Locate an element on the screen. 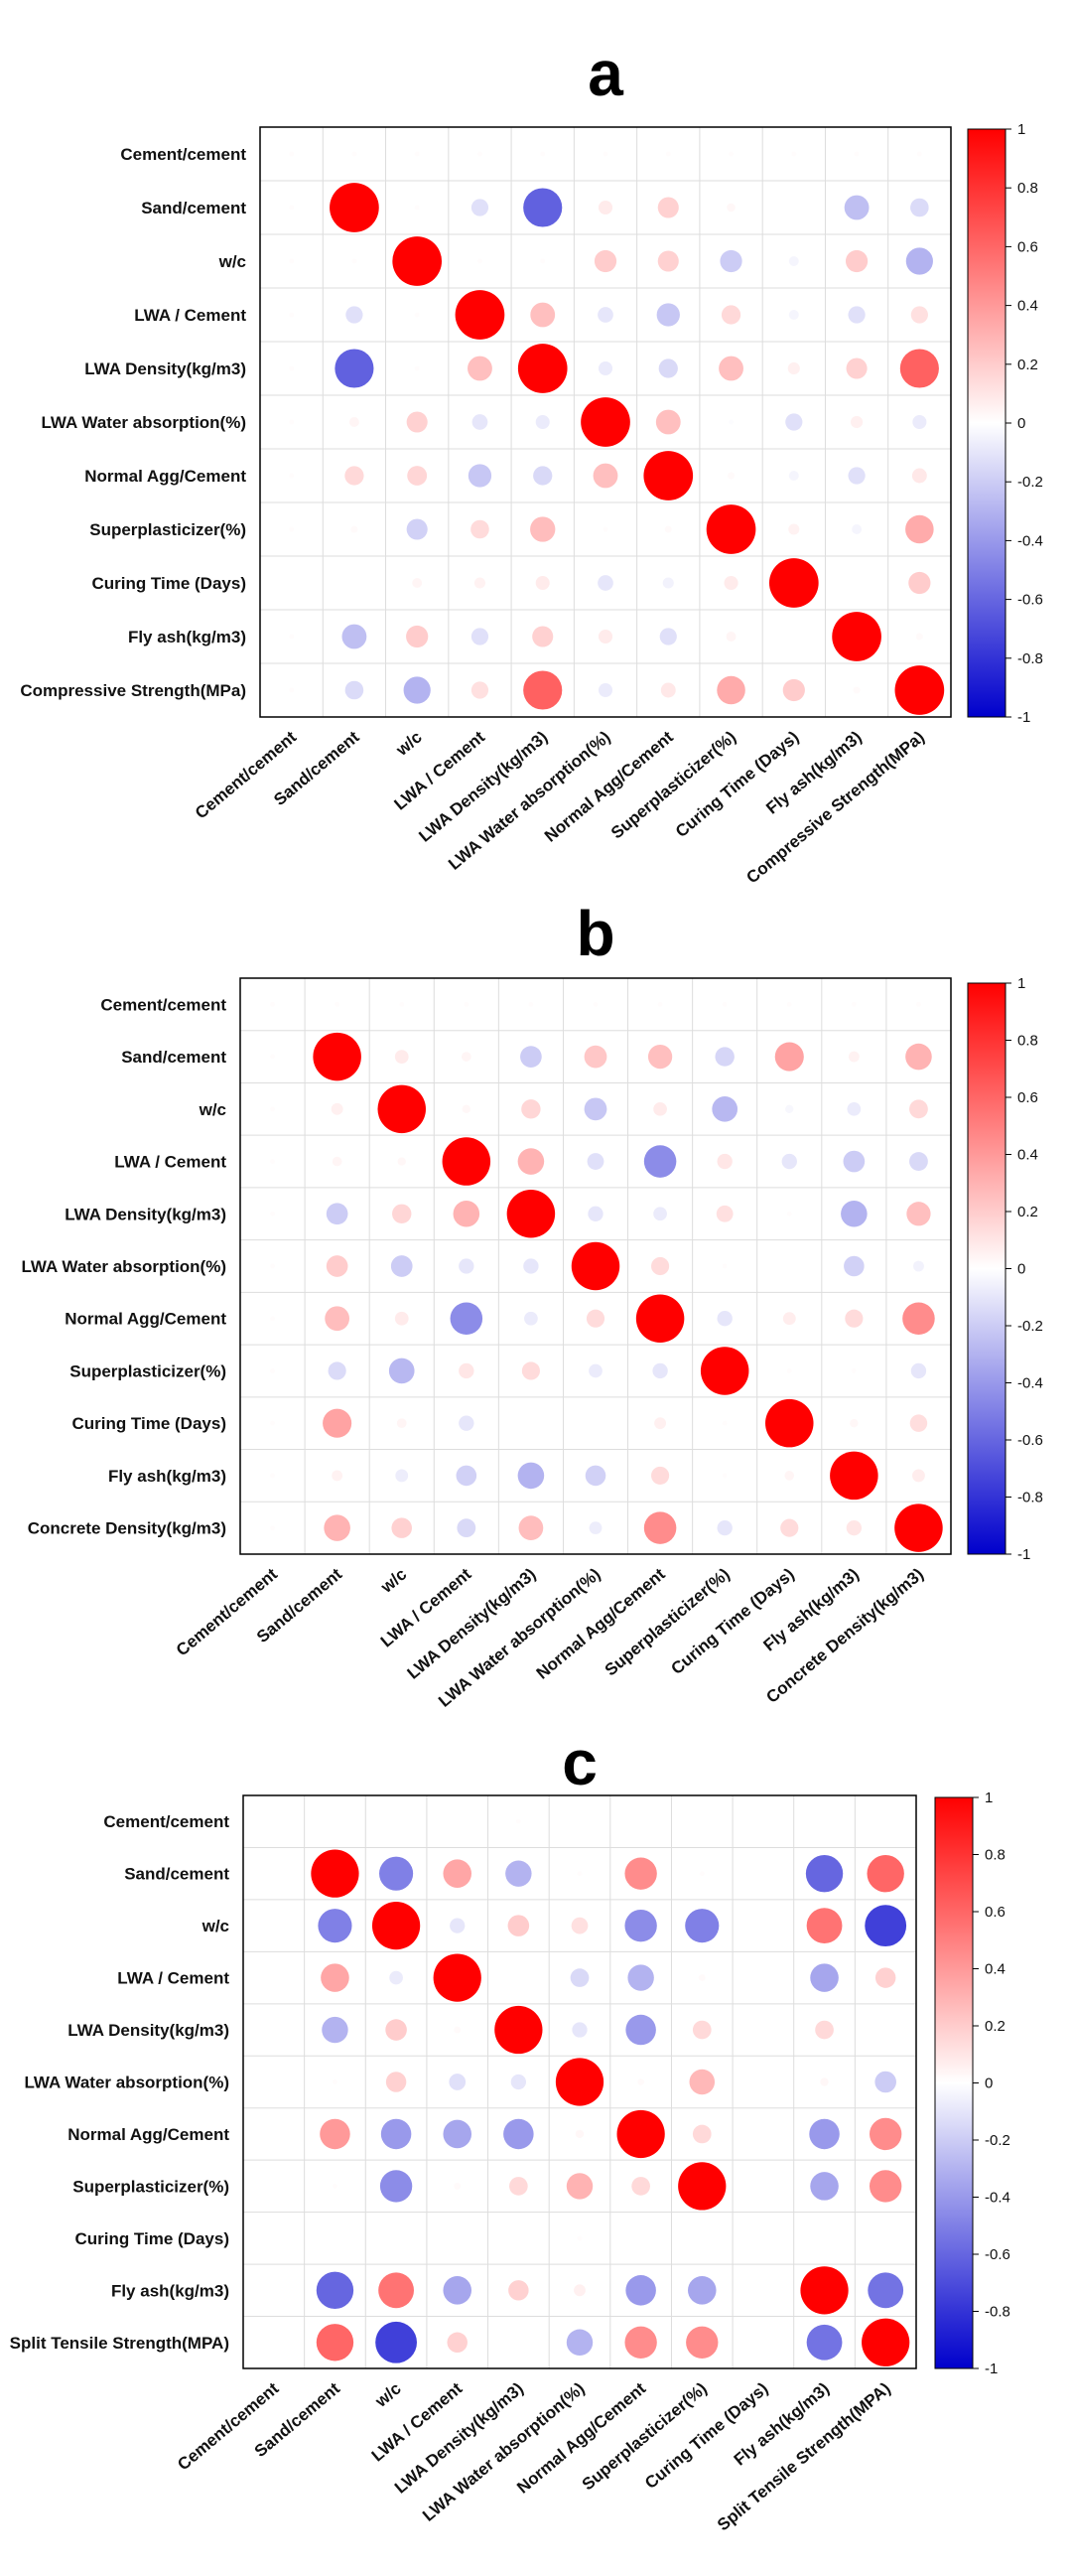  colorbar-tick-label: 0 is located at coordinates (989, 2084).